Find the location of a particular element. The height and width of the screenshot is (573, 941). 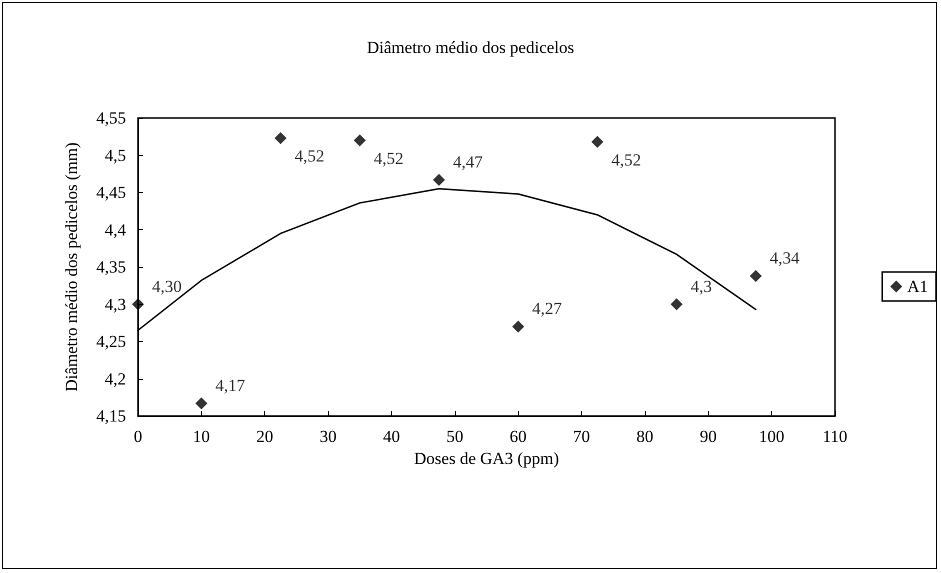

y-tick-label: 4,25 is located at coordinates (111, 341).